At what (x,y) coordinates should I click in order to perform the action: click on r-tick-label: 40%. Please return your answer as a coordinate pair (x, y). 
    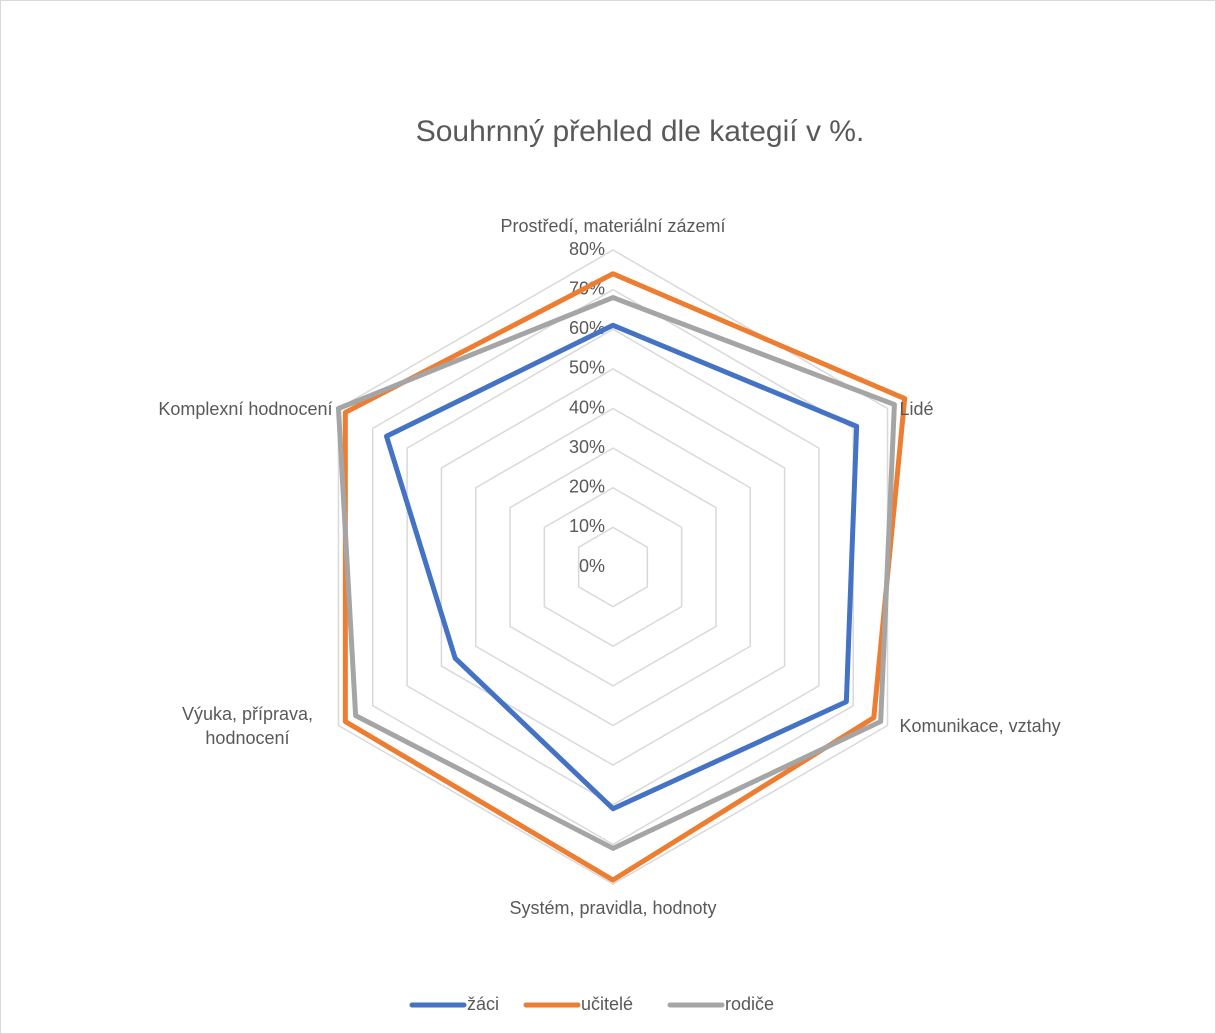
    Looking at the image, I should click on (587, 407).